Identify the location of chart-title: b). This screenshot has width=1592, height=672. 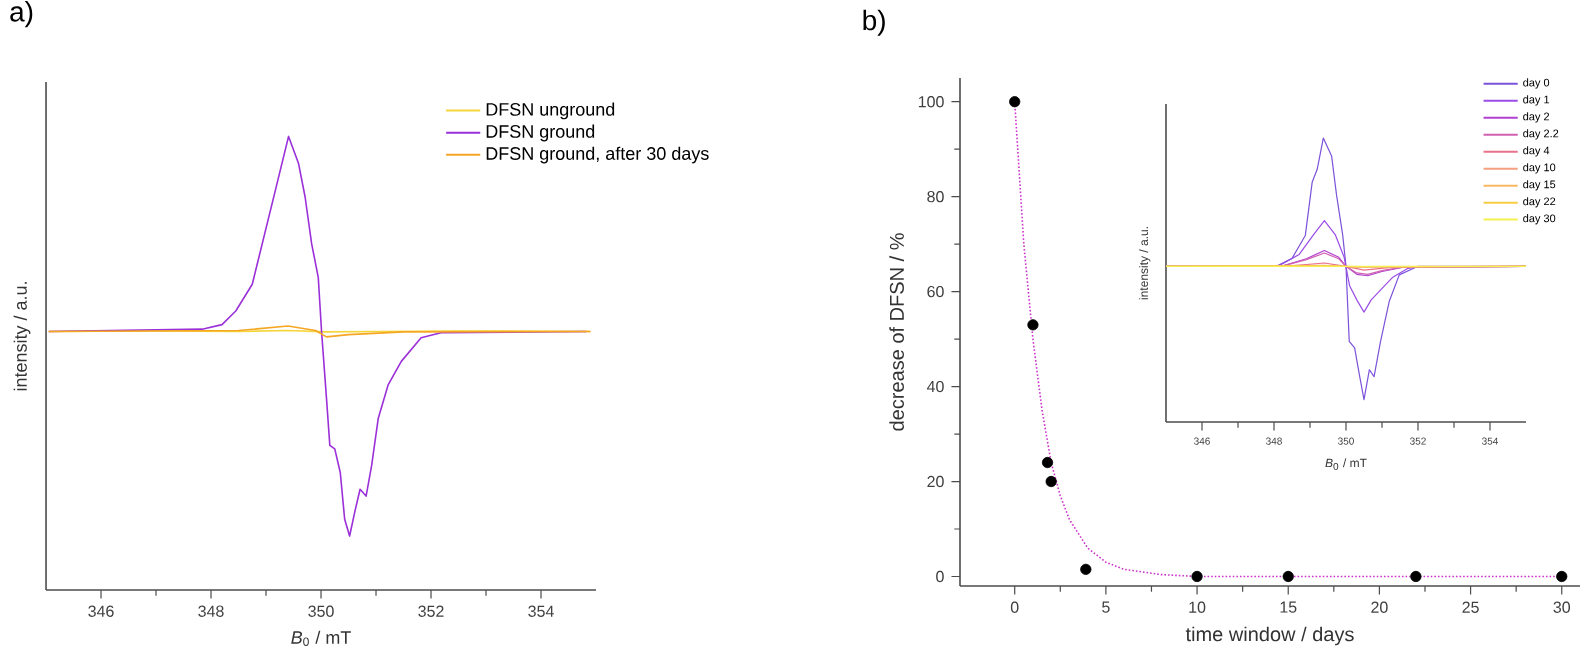
(874, 22).